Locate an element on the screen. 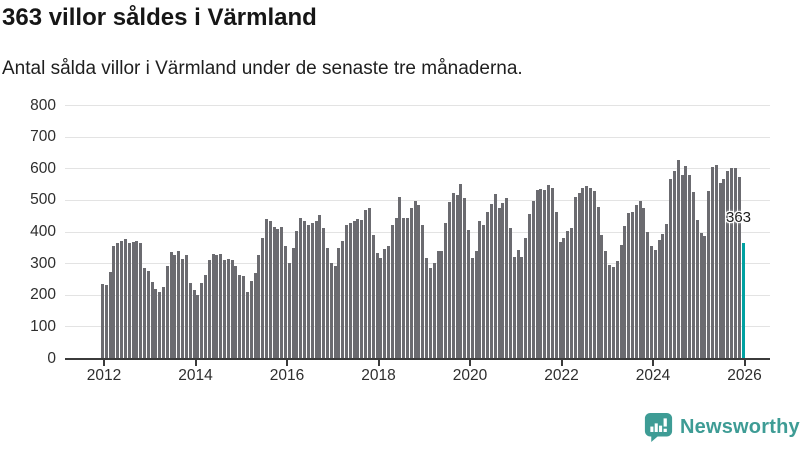 The width and height of the screenshot is (800, 450). y-axis-tick-label: 0 is located at coordinates (51, 358).